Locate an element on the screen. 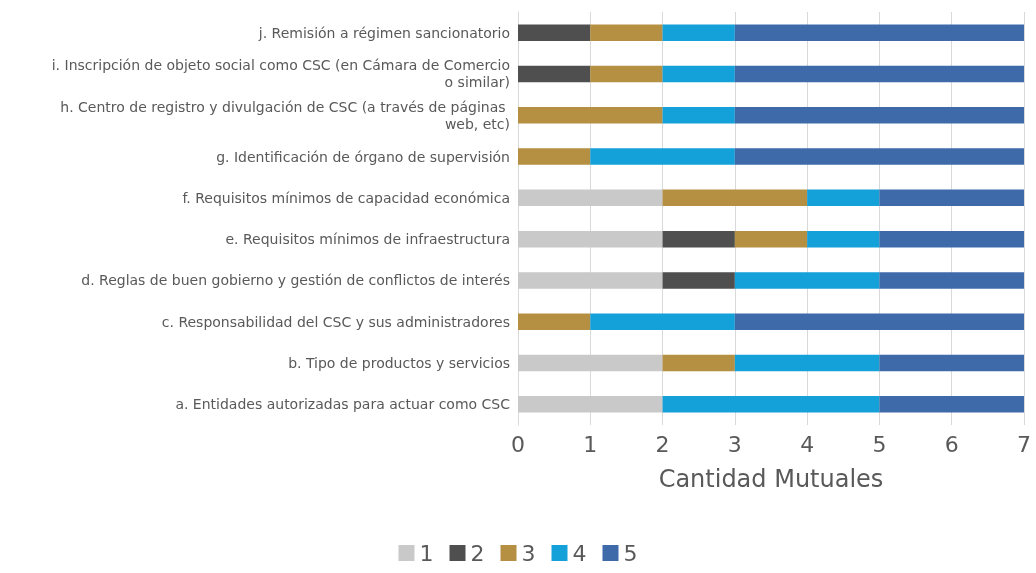  legend-label: 4 is located at coordinates (579, 553).